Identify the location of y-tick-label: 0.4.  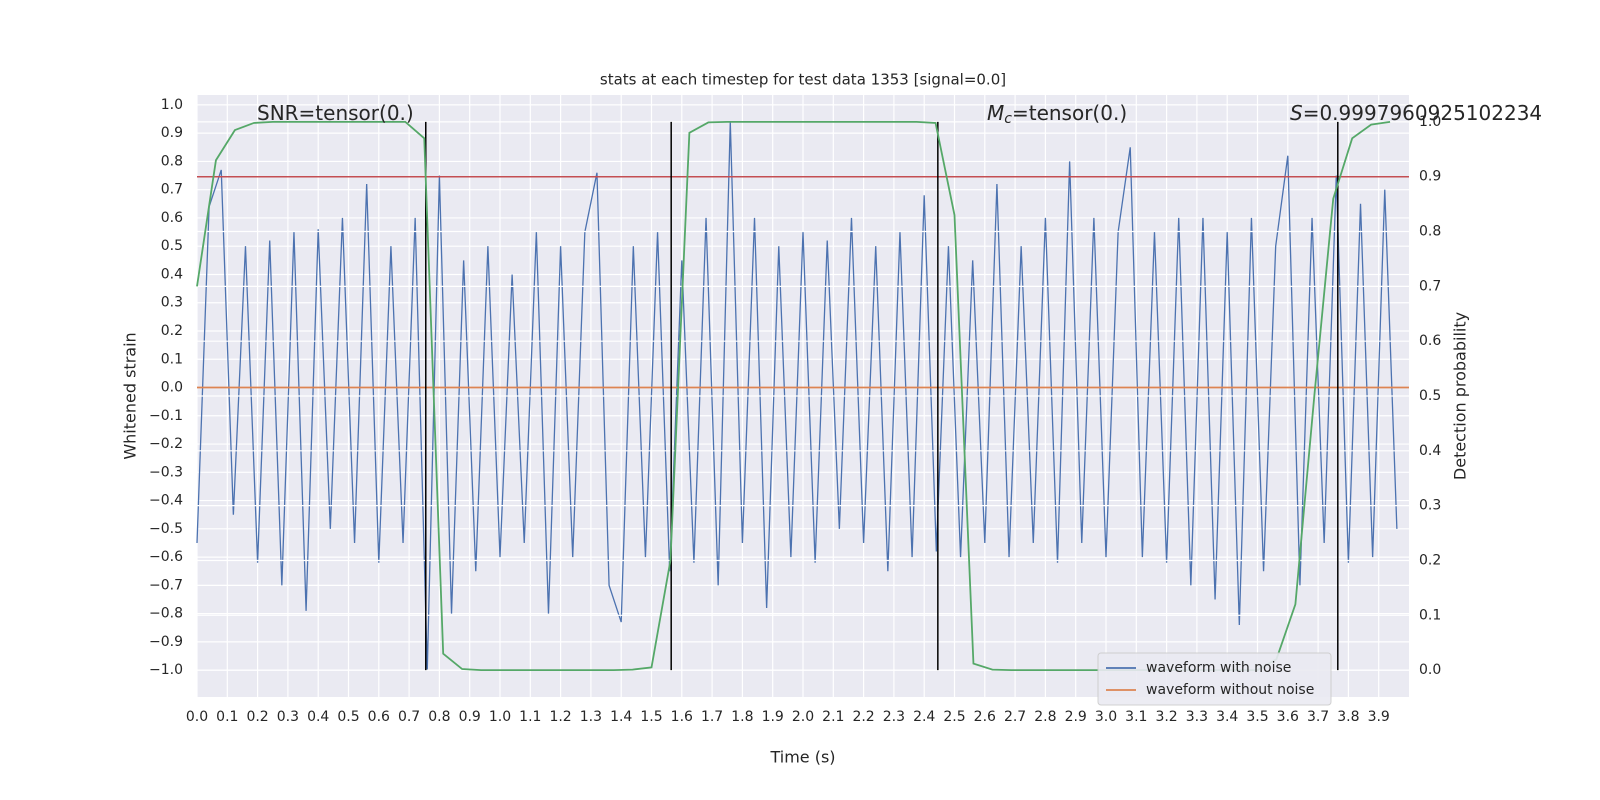
(172, 274).